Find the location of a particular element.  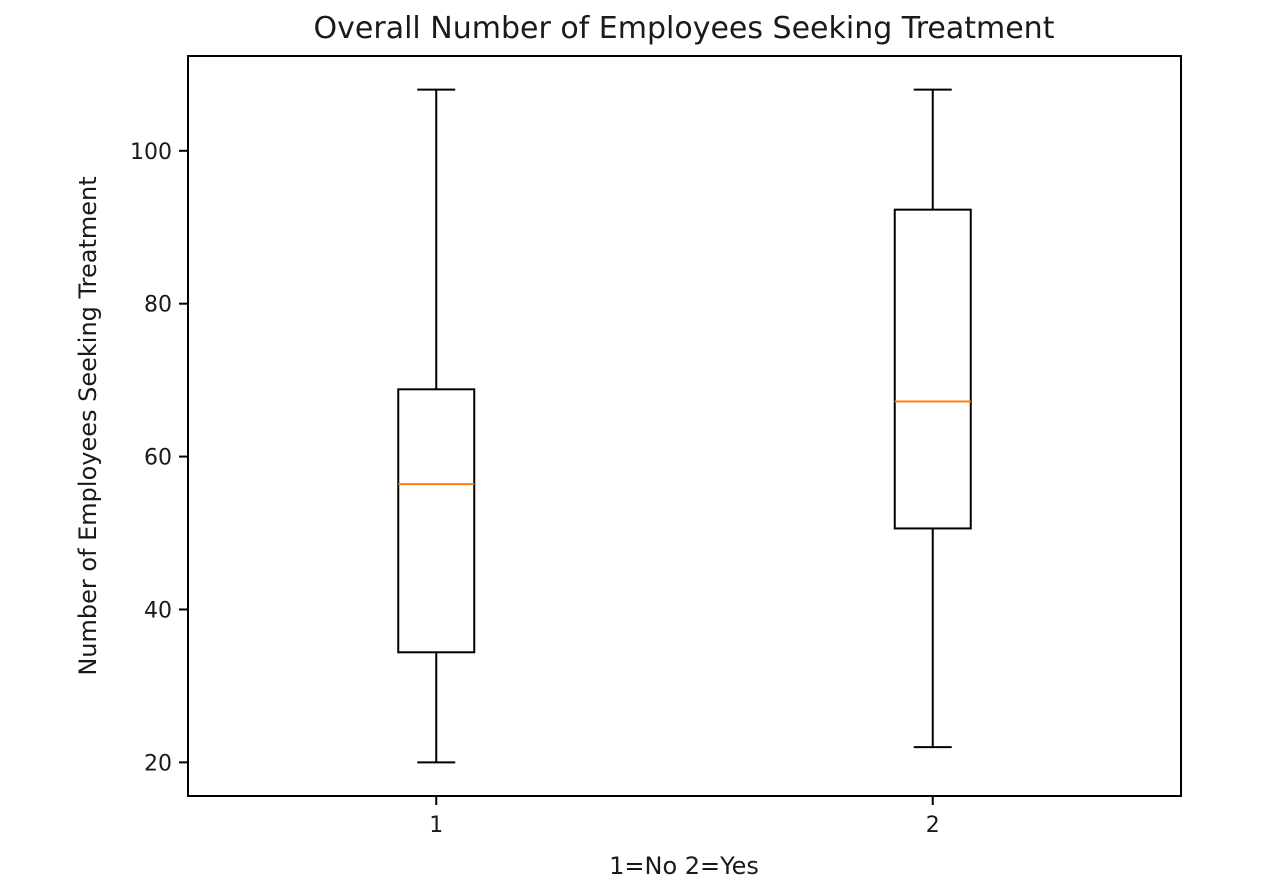

y-tick-label: 20 is located at coordinates (158, 763).